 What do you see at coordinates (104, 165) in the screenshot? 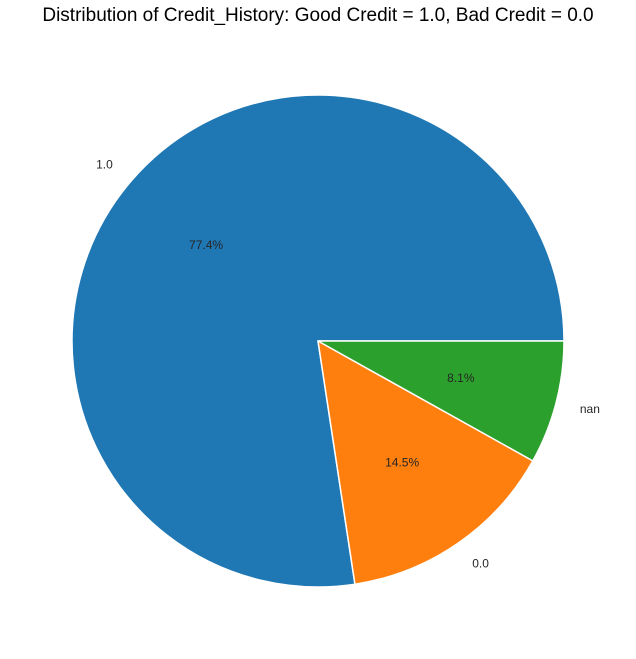
I see `category-label-1-0: 1.0` at bounding box center [104, 165].